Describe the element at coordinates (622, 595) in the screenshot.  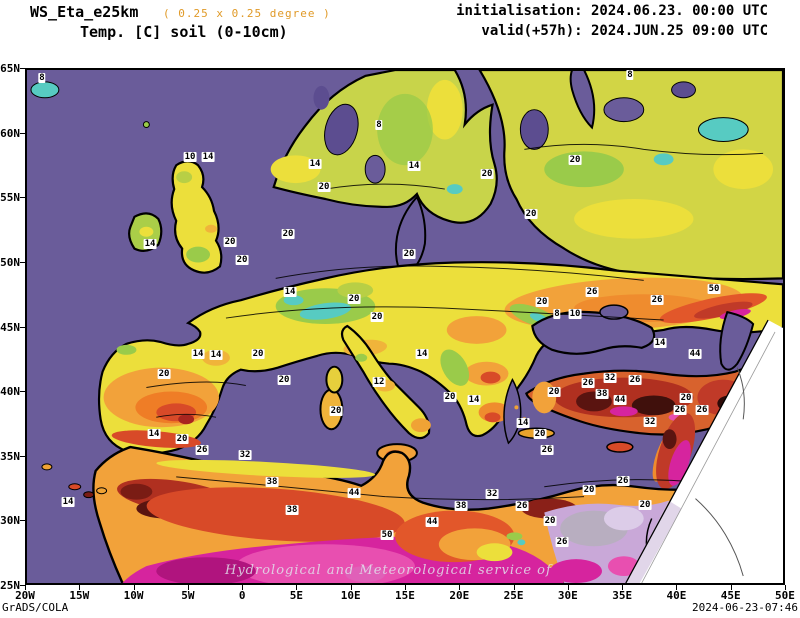
I see `lon-label: 35E` at that location.